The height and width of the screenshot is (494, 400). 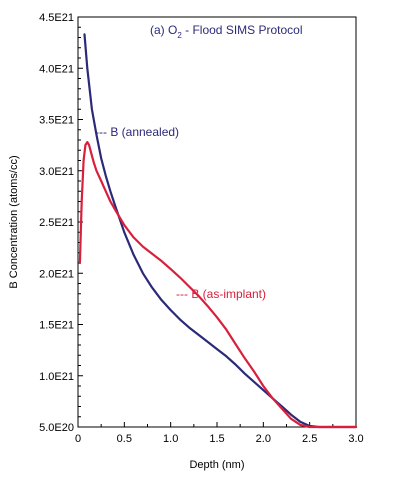 What do you see at coordinates (221, 294) in the screenshot?
I see `series-label-as-implant: --- B (as-implant)` at bounding box center [221, 294].